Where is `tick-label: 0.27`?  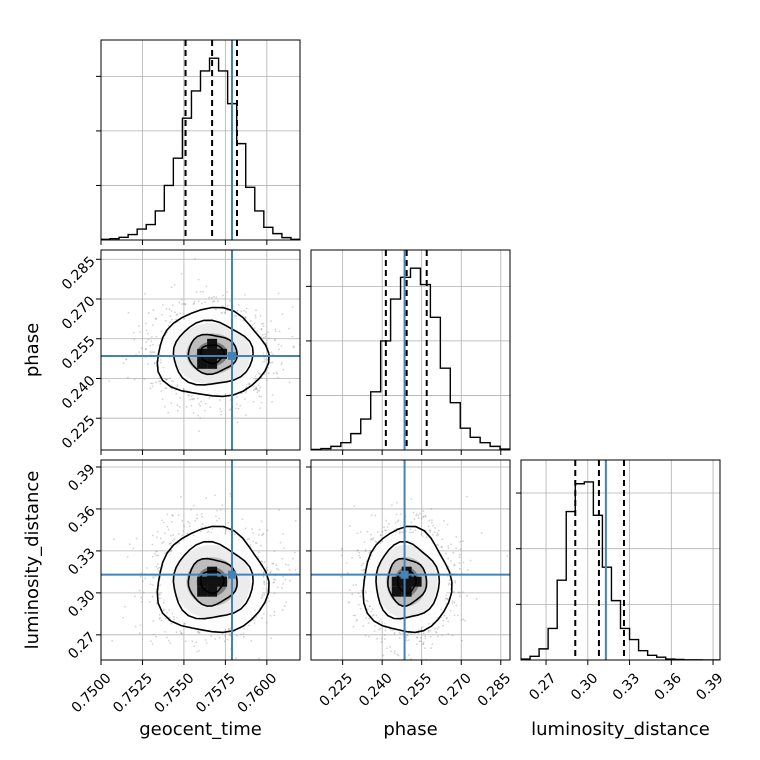 tick-label: 0.27 is located at coordinates (542, 686).